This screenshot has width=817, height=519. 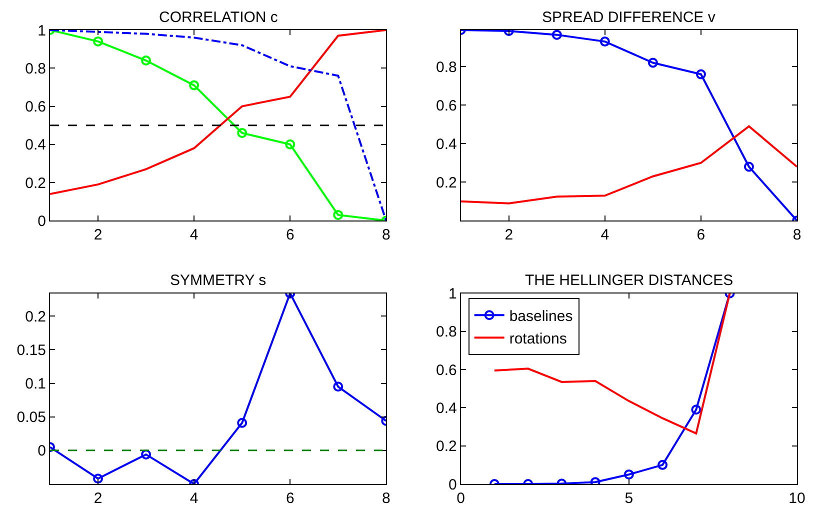 What do you see at coordinates (31, 417) in the screenshot?
I see `y-tick-label: 0.05` at bounding box center [31, 417].